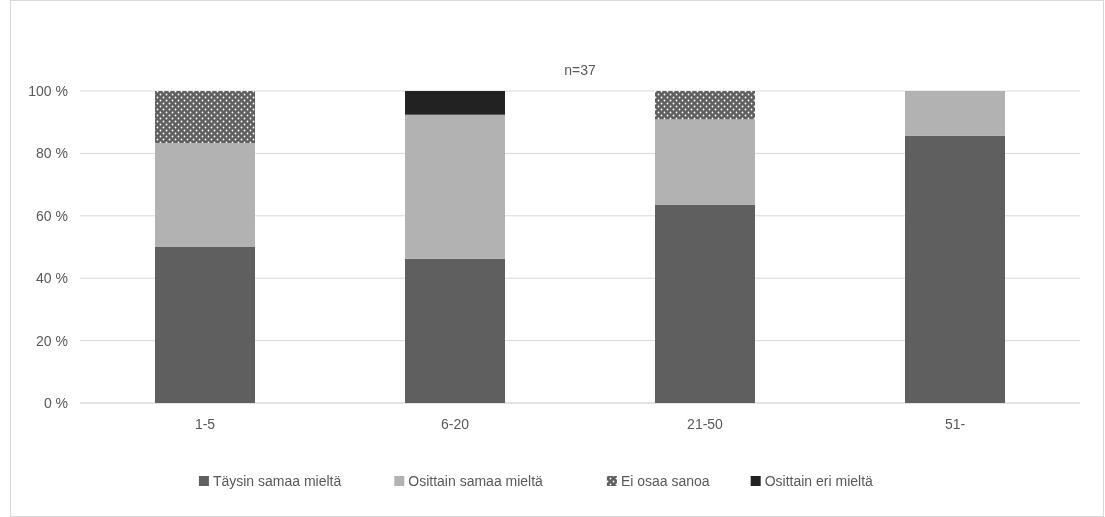 Image resolution: width=1105 pixels, height=517 pixels. What do you see at coordinates (819, 481) in the screenshot?
I see `legend-label: Osittain eri mieltä` at bounding box center [819, 481].